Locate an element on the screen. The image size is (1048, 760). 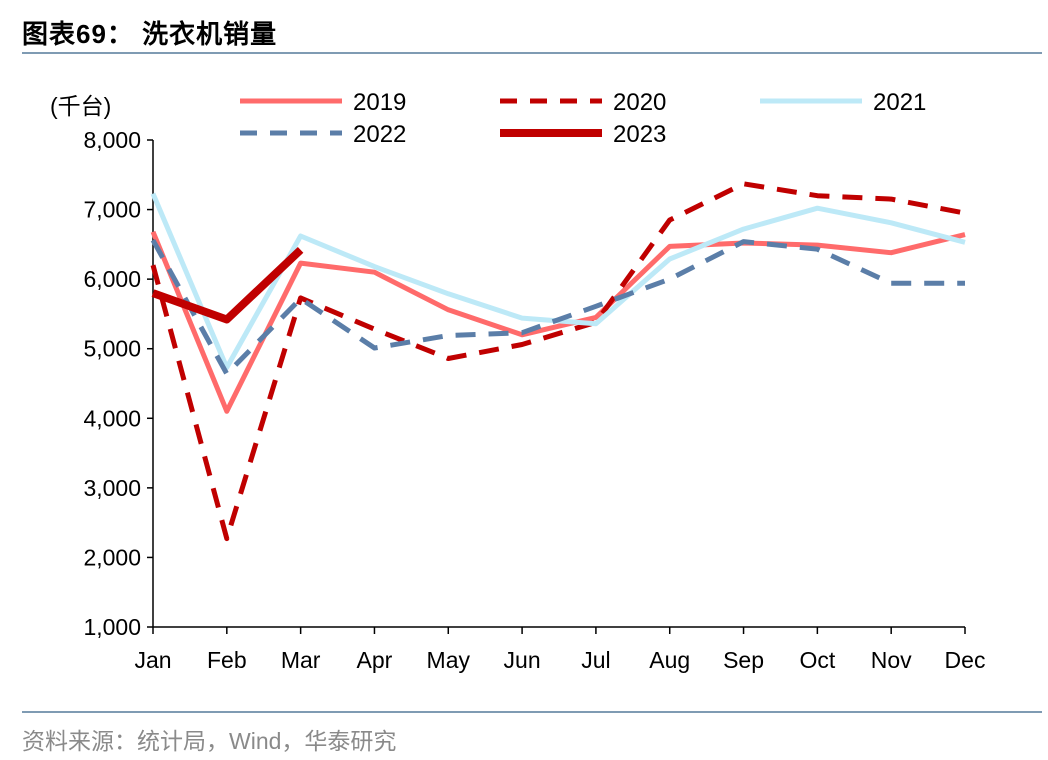
title-divider is located at coordinates (532, 53).